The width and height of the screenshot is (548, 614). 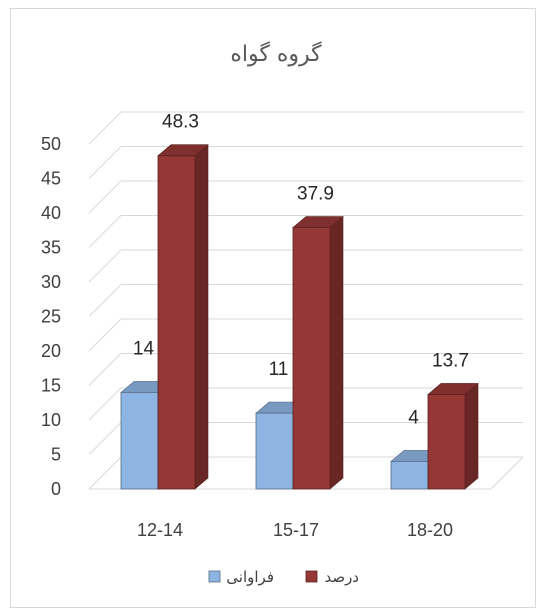 What do you see at coordinates (56, 455) in the screenshot?
I see `y-tick-label: 5` at bounding box center [56, 455].